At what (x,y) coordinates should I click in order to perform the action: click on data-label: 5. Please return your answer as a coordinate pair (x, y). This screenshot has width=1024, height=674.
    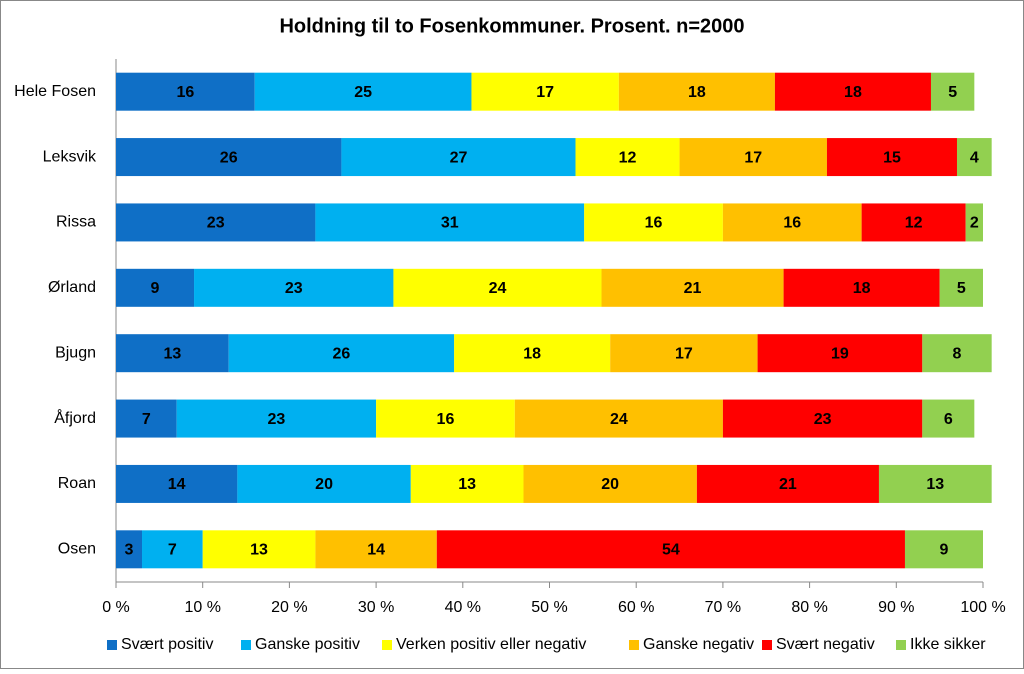
    Looking at the image, I should click on (952, 92).